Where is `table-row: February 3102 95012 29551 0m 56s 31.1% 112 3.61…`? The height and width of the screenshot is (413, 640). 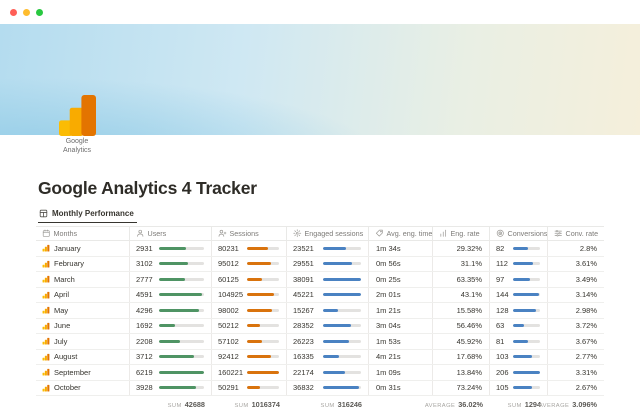 table-row: February 3102 95012 29551 0m 56s 31.1% 112 3.61… is located at coordinates (320, 264).